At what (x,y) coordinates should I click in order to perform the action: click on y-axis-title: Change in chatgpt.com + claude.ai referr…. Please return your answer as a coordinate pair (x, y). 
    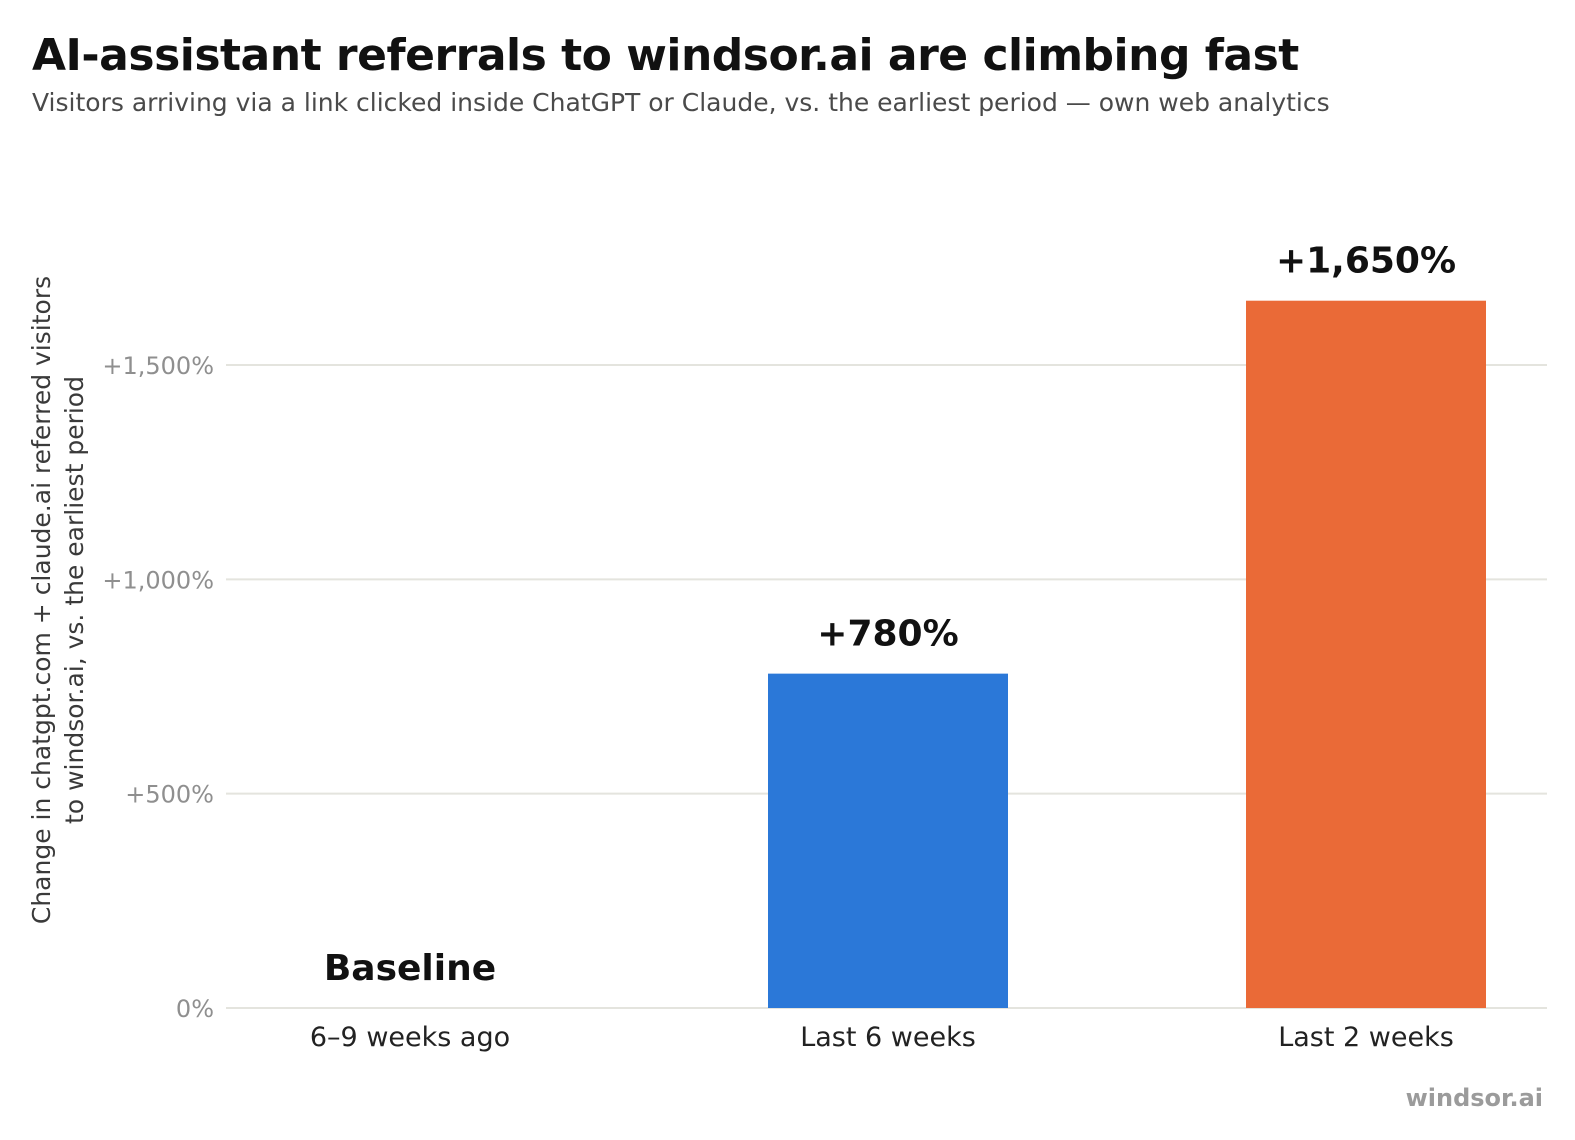
    Looking at the image, I should click on (58, 600).